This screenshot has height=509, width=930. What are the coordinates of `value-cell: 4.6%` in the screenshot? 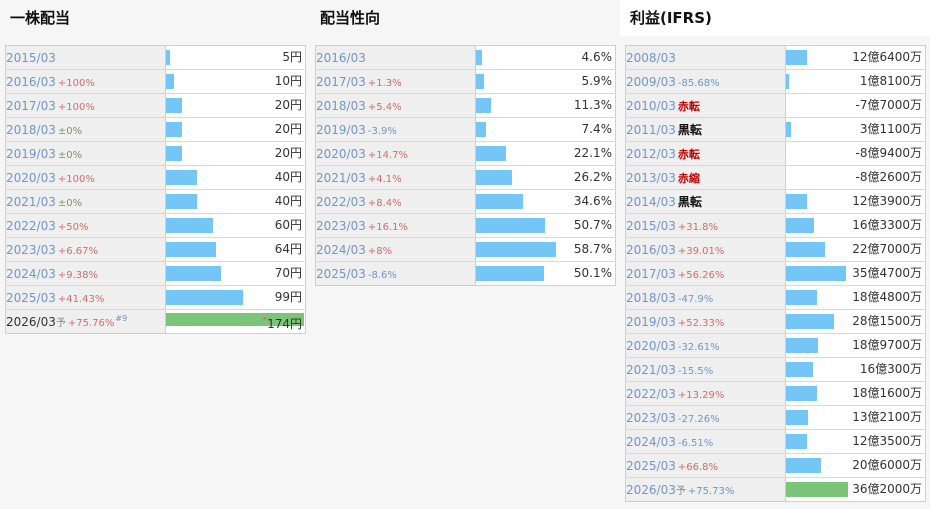 It's located at (546, 58).